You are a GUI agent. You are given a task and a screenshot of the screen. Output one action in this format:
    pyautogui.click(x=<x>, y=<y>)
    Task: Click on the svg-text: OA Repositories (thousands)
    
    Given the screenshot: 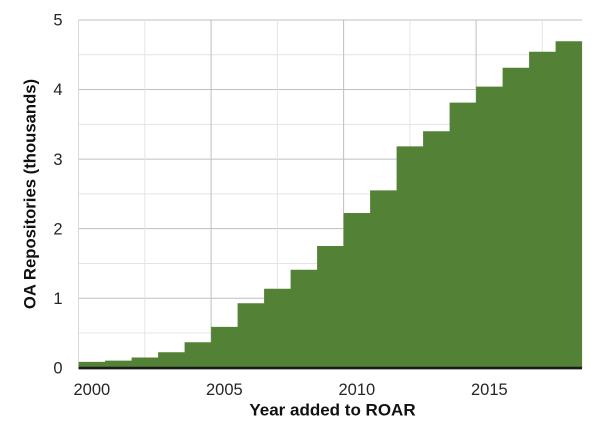 What is the action you would take?
    pyautogui.click(x=30, y=194)
    